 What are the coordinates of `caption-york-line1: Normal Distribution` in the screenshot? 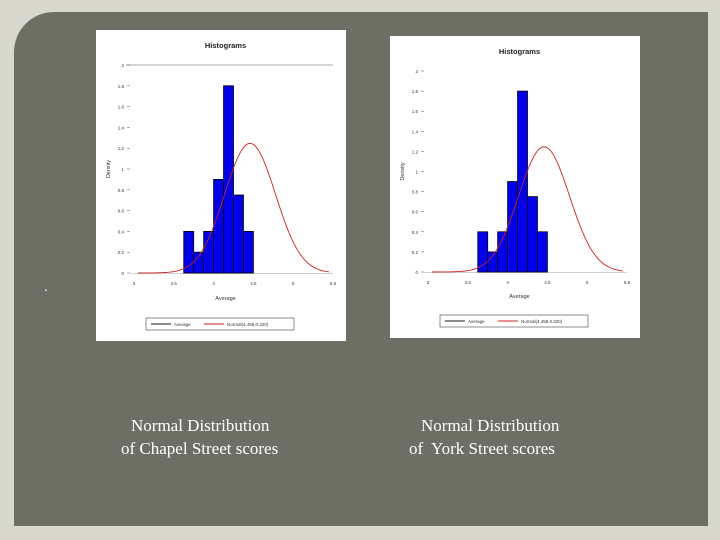 It's located at (490, 425).